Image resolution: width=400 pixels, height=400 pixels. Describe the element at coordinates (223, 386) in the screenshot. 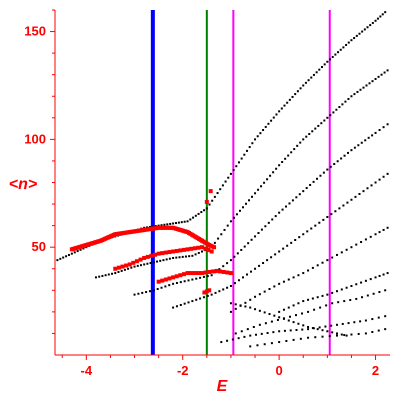

I see `x-axis-title: E` at that location.